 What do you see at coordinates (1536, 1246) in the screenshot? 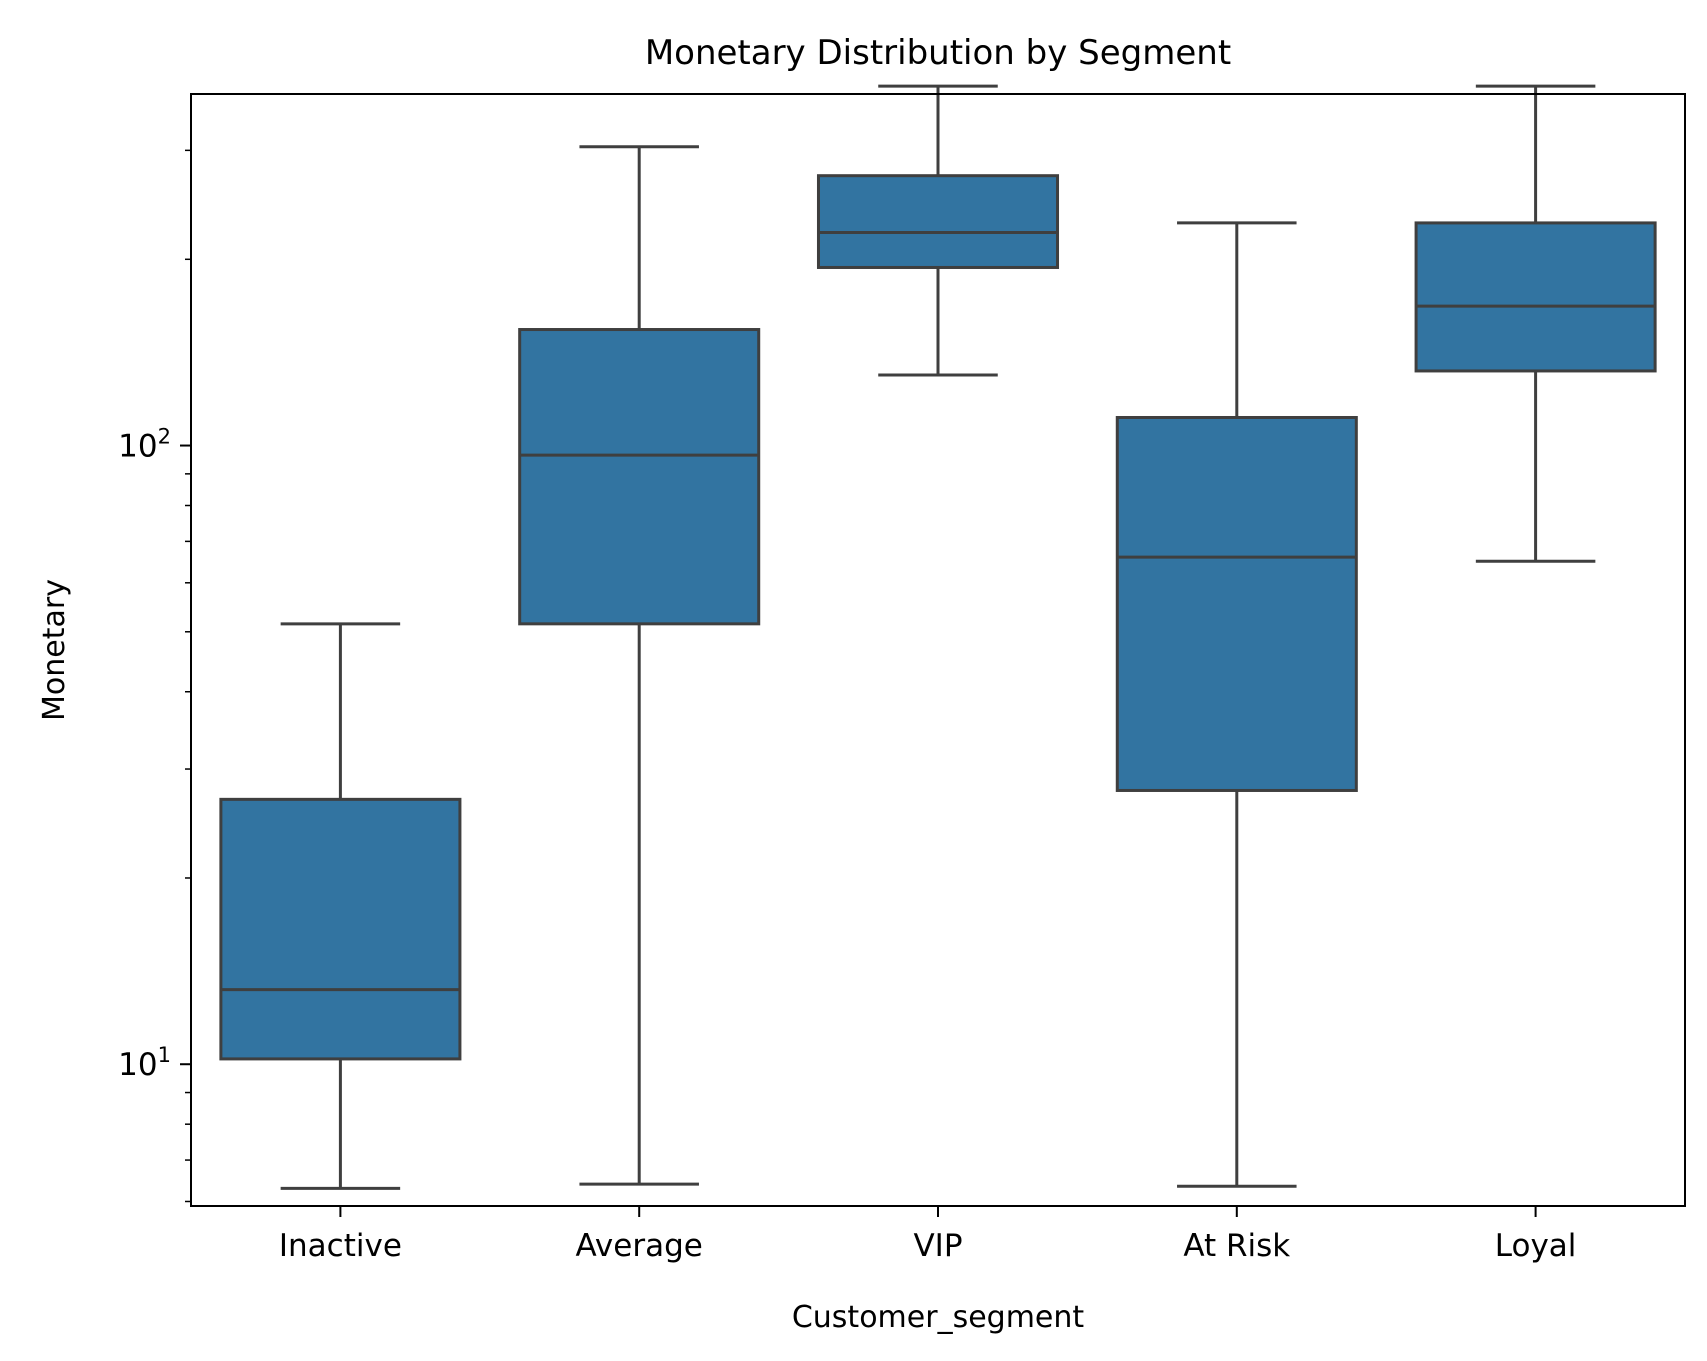
I see `x-tick-label: Loyal` at bounding box center [1536, 1246].